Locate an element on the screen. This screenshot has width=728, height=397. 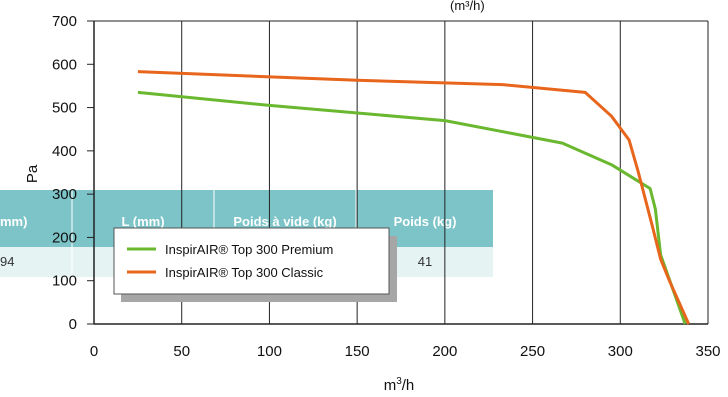
x-tick-labels: 0 50 100 150 200 250 300 350 is located at coordinates (405, 351).